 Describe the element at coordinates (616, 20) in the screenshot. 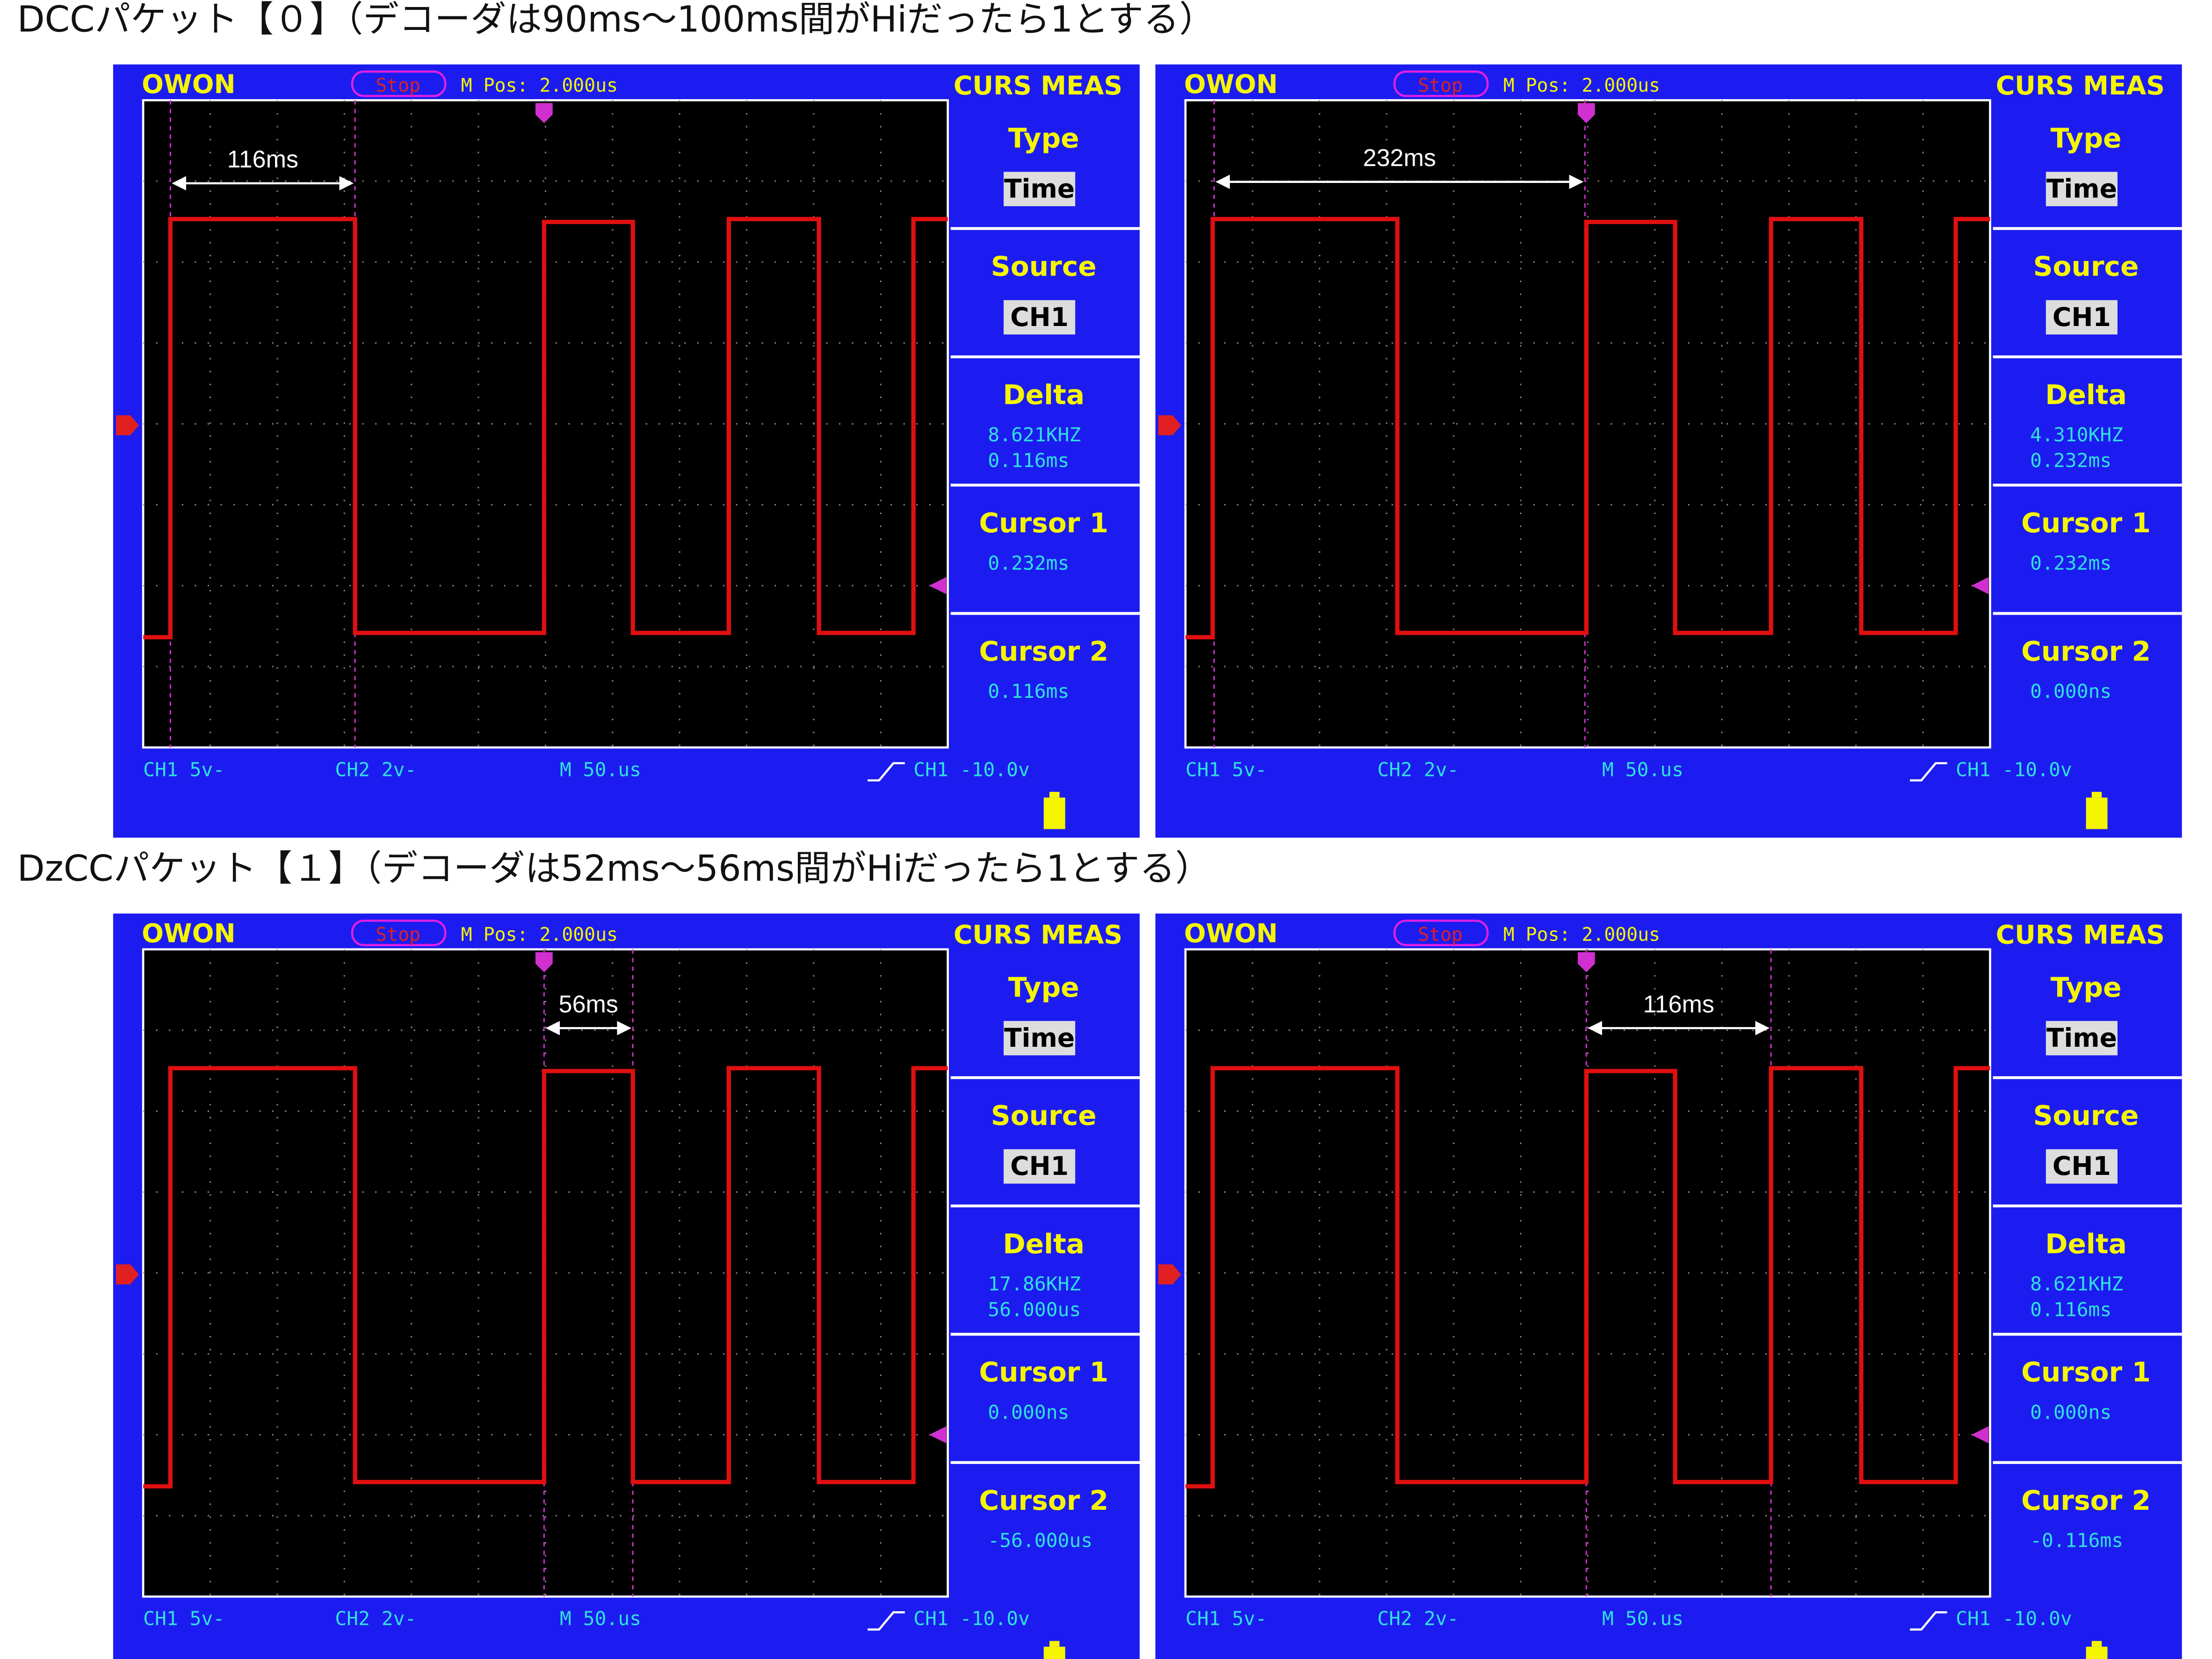

I see `section-heading: DCCパケット【０】（デコーダは90ms〜100ms間がHiだったら1とする）` at that location.